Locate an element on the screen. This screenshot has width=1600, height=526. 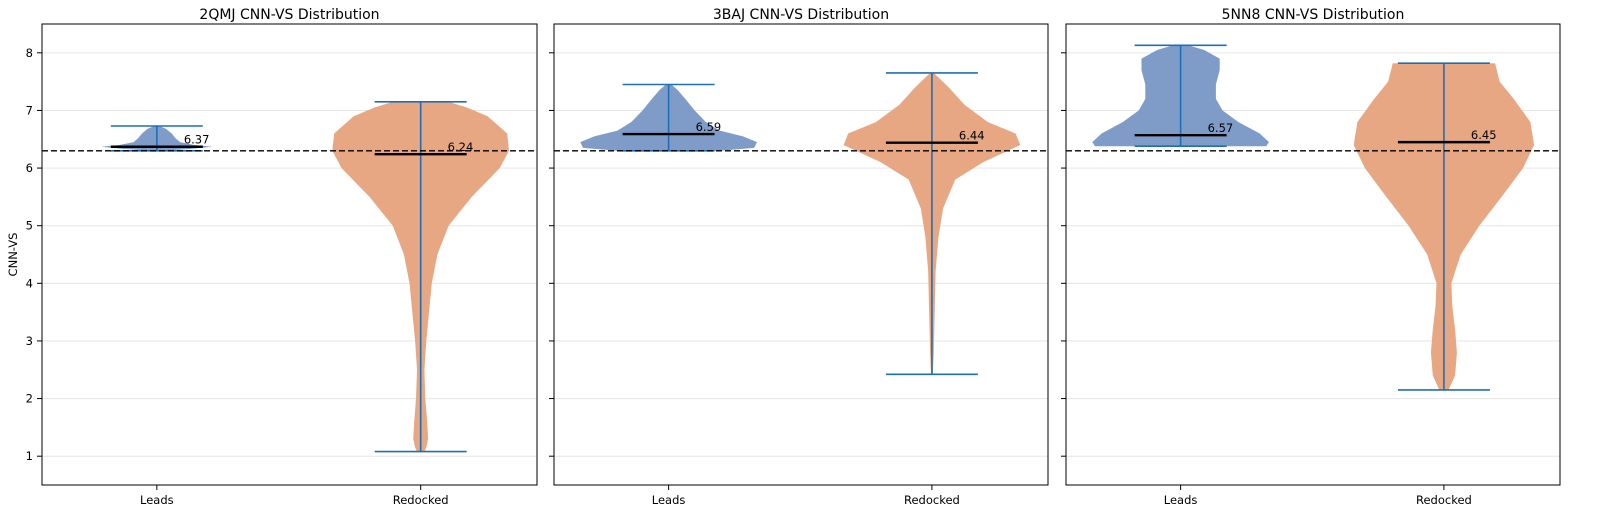
panel-title: 5NN8 CNN-VS Distribution is located at coordinates (1313, 15).